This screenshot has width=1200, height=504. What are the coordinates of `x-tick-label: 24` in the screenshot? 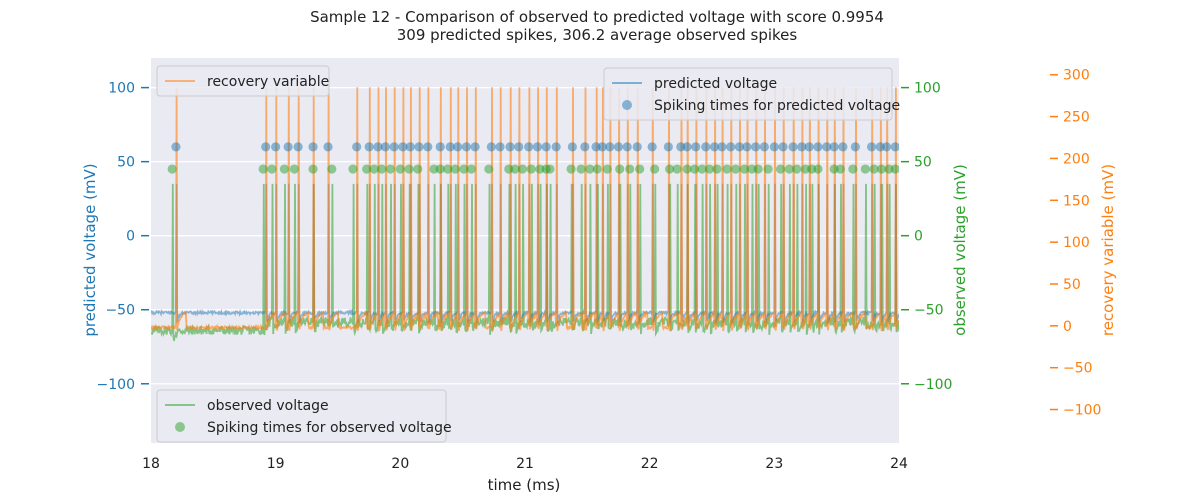 It's located at (899, 464).